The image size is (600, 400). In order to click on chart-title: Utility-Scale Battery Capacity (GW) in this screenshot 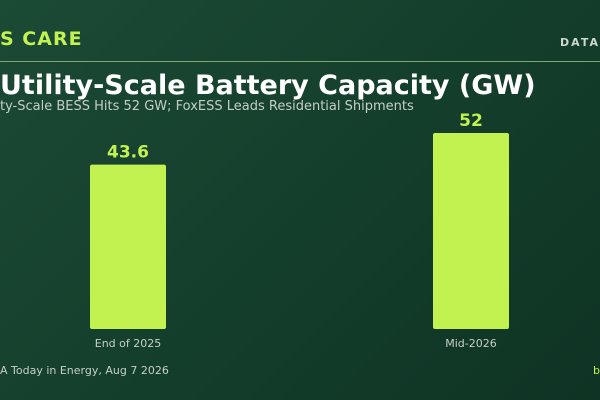, I will do `click(268, 85)`.